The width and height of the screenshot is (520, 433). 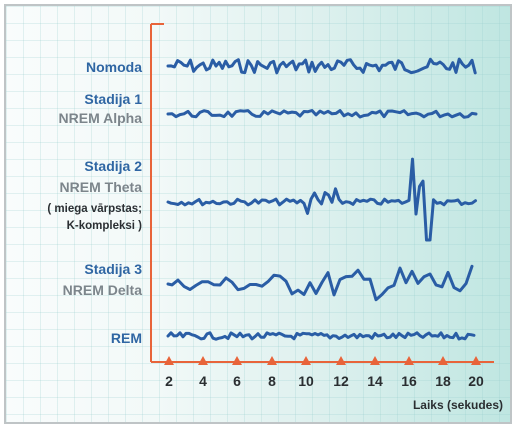 I want to click on x-tick-label: 20, so click(x=476, y=381).